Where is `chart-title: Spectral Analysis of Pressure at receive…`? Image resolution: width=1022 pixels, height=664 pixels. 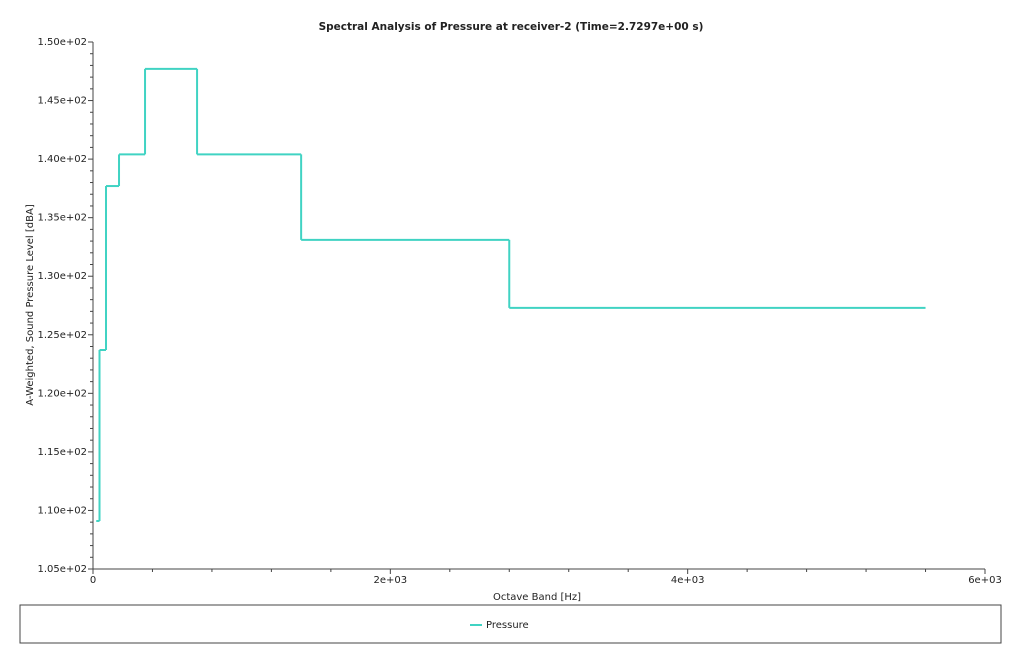 chart-title: Spectral Analysis of Pressure at receive… is located at coordinates (511, 27).